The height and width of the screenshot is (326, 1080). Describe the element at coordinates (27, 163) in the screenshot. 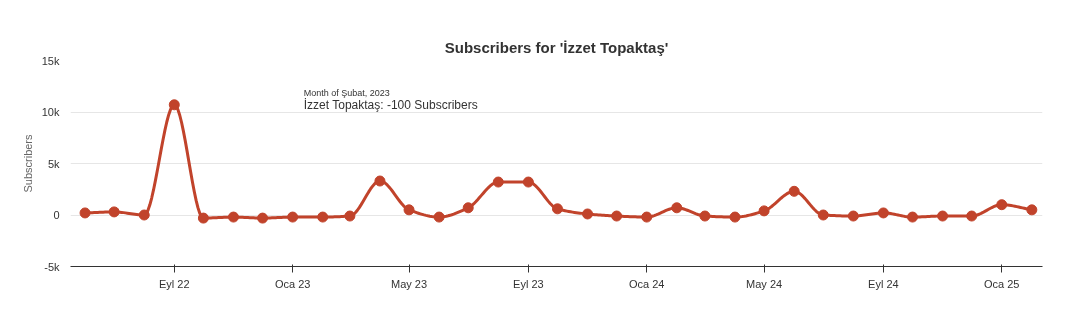

I see `y-axis-title: Subscribers` at that location.